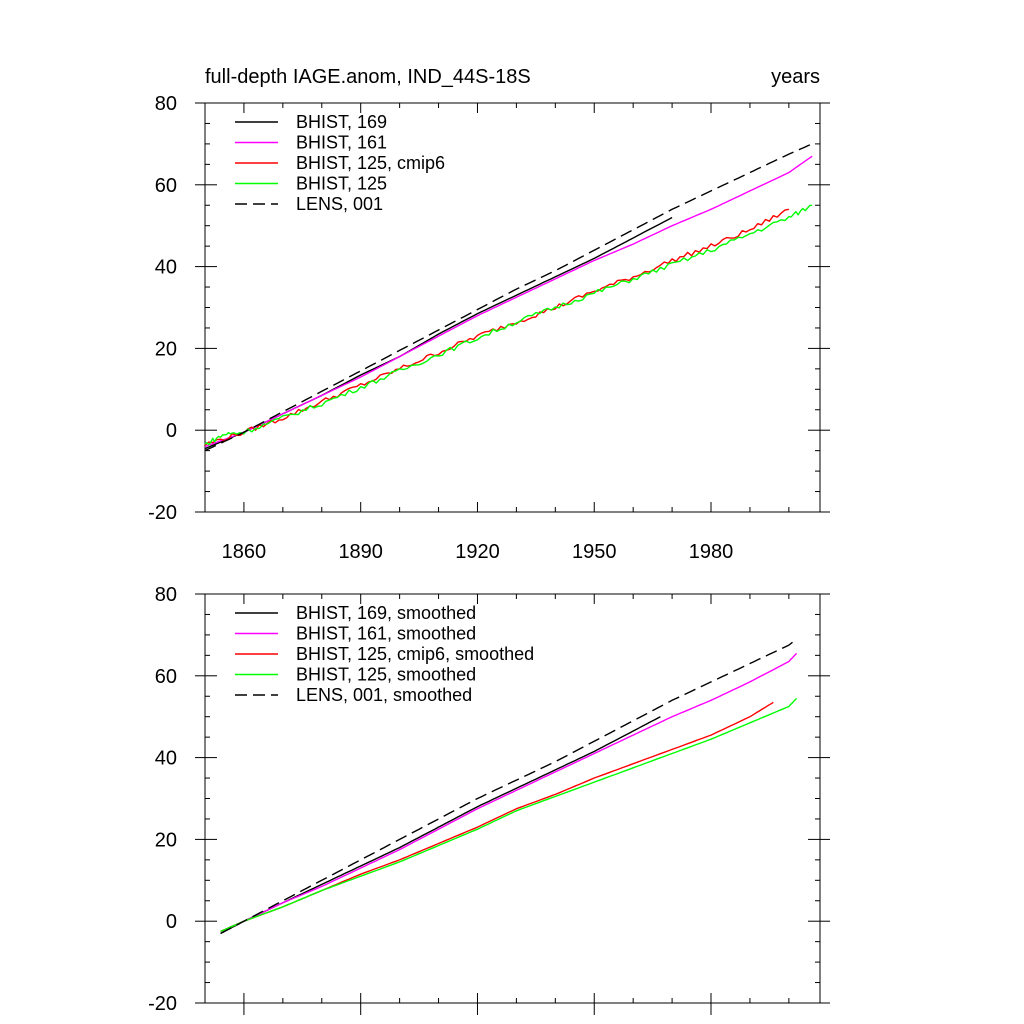 The width and height of the screenshot is (1024, 1024). I want to click on x-tick-label: 1950, so click(594, 552).